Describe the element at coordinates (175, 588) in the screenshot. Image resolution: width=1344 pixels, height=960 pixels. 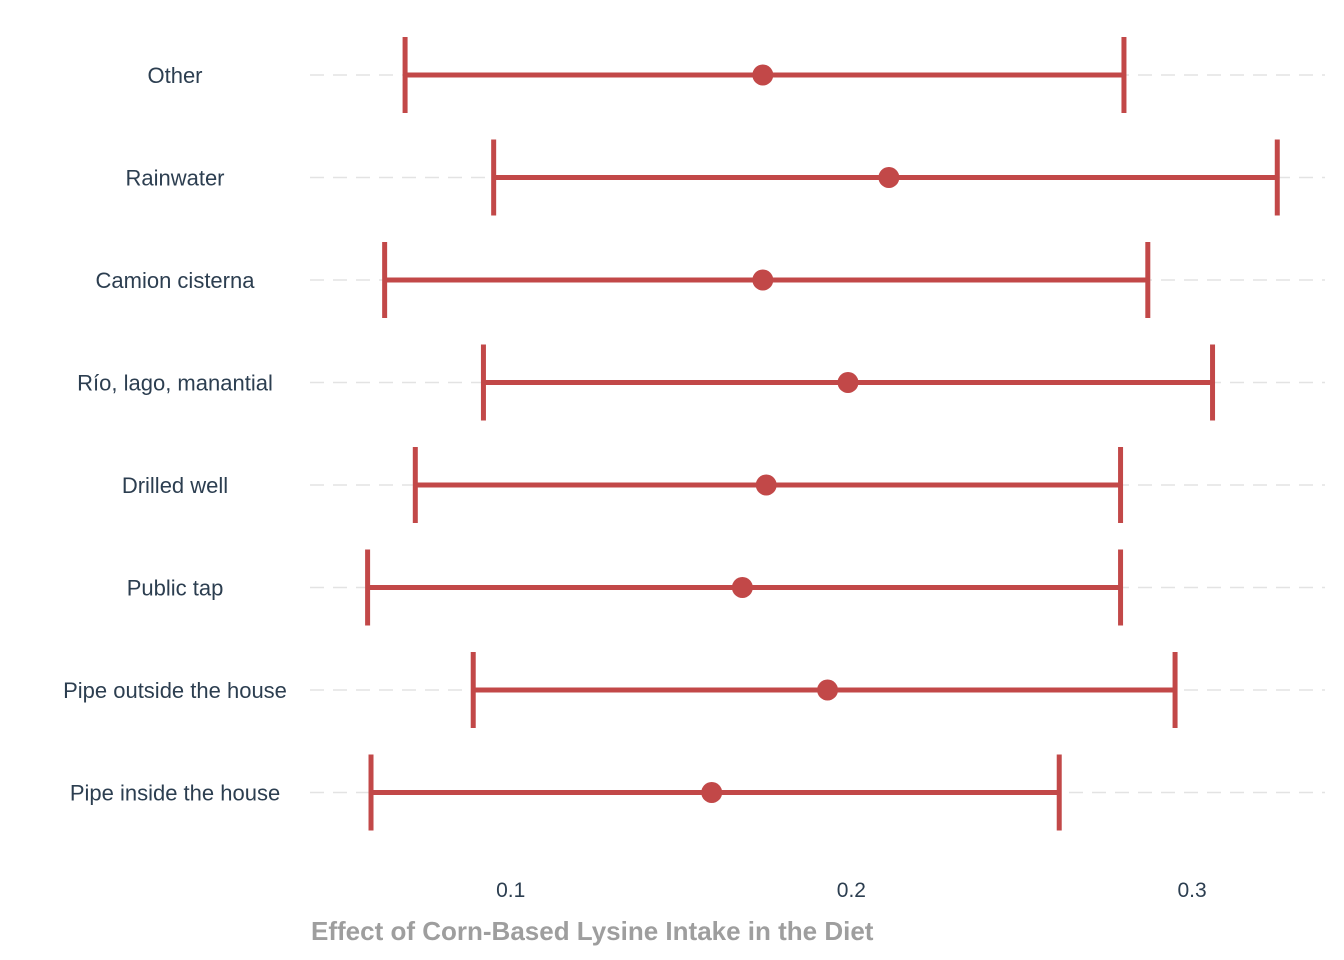
I see `category-label: Public tap` at that location.